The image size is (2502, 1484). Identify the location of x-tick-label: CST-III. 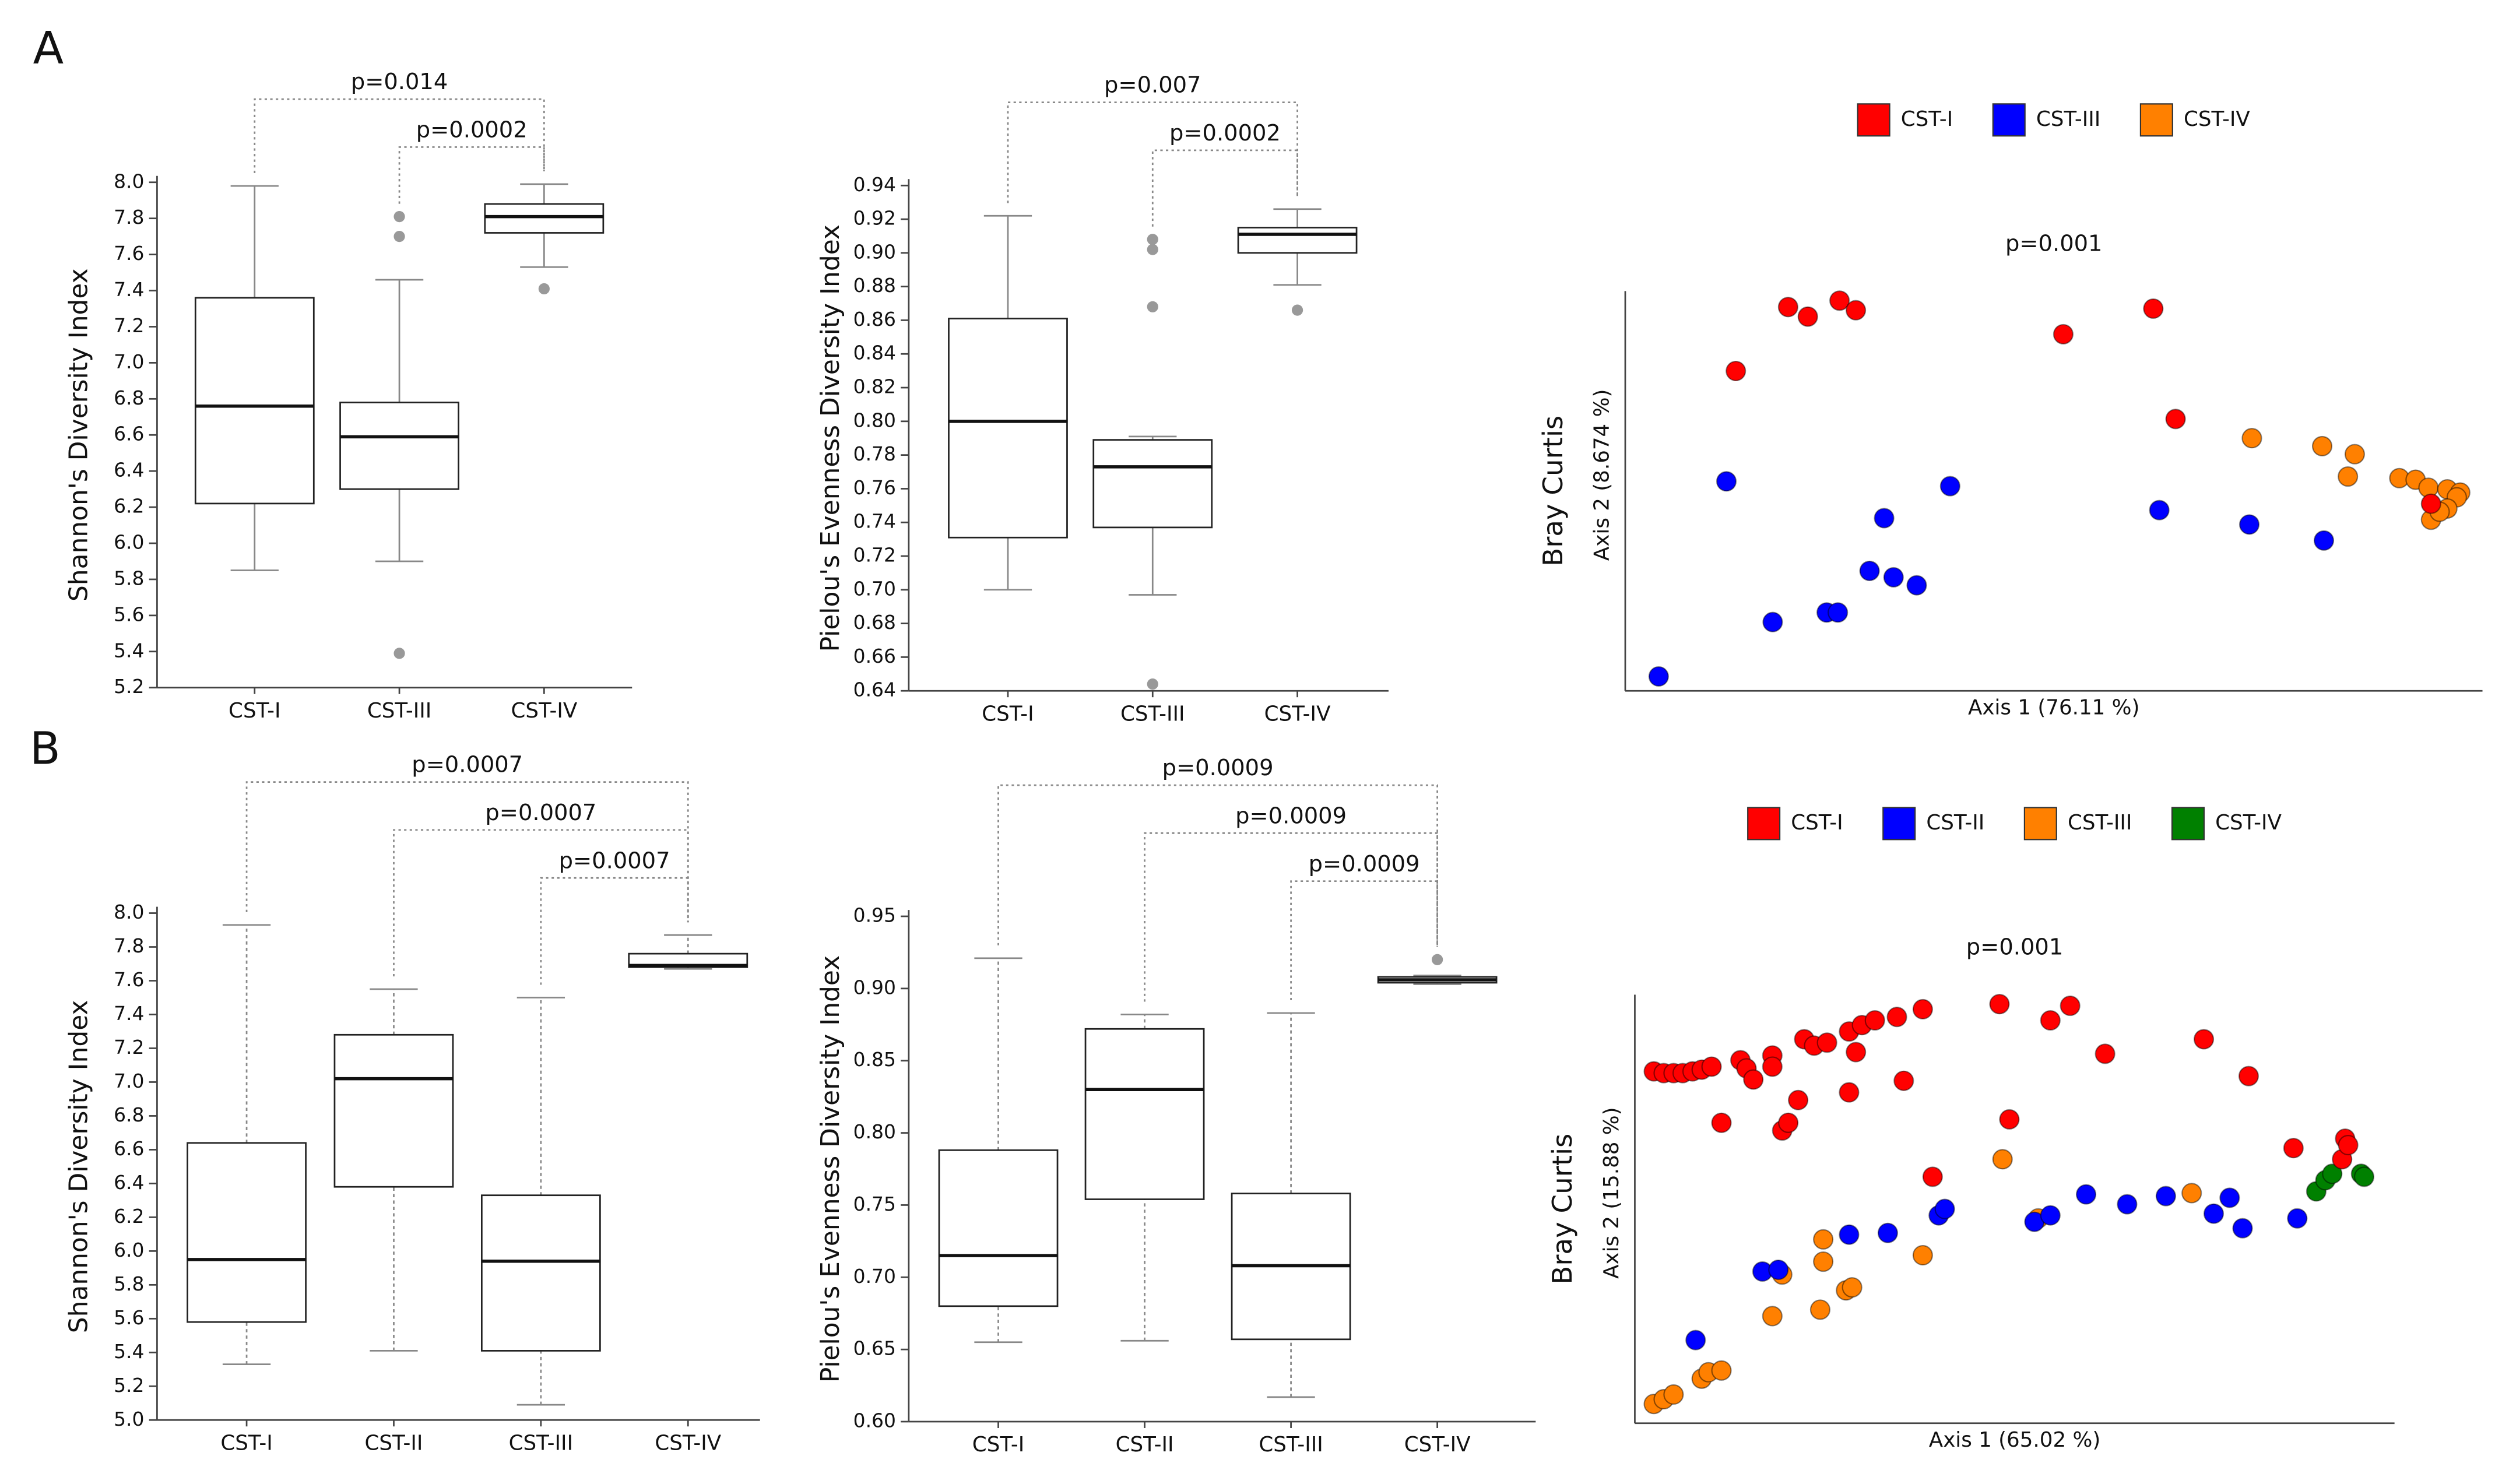
(399, 711).